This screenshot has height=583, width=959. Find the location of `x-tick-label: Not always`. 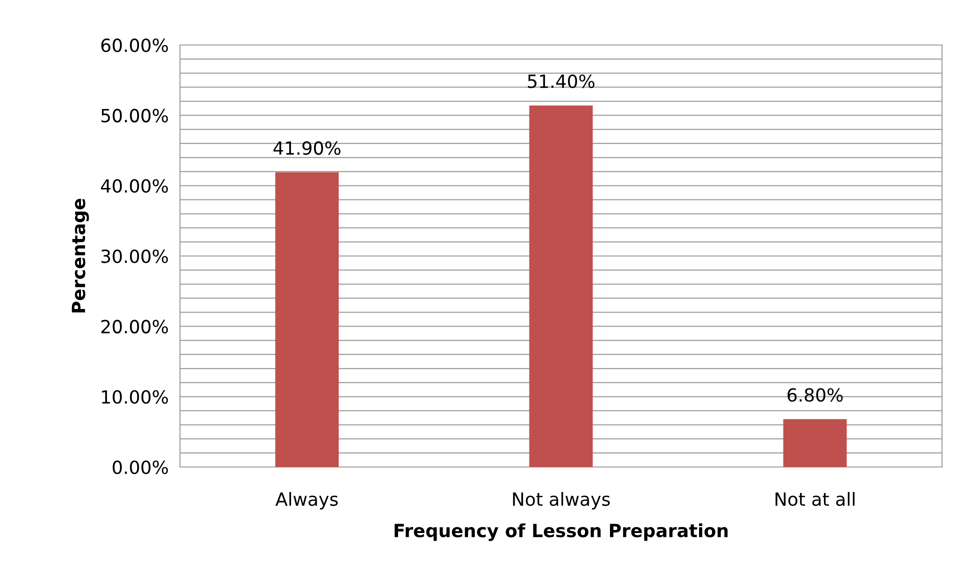

x-tick-label: Not always is located at coordinates (561, 501).